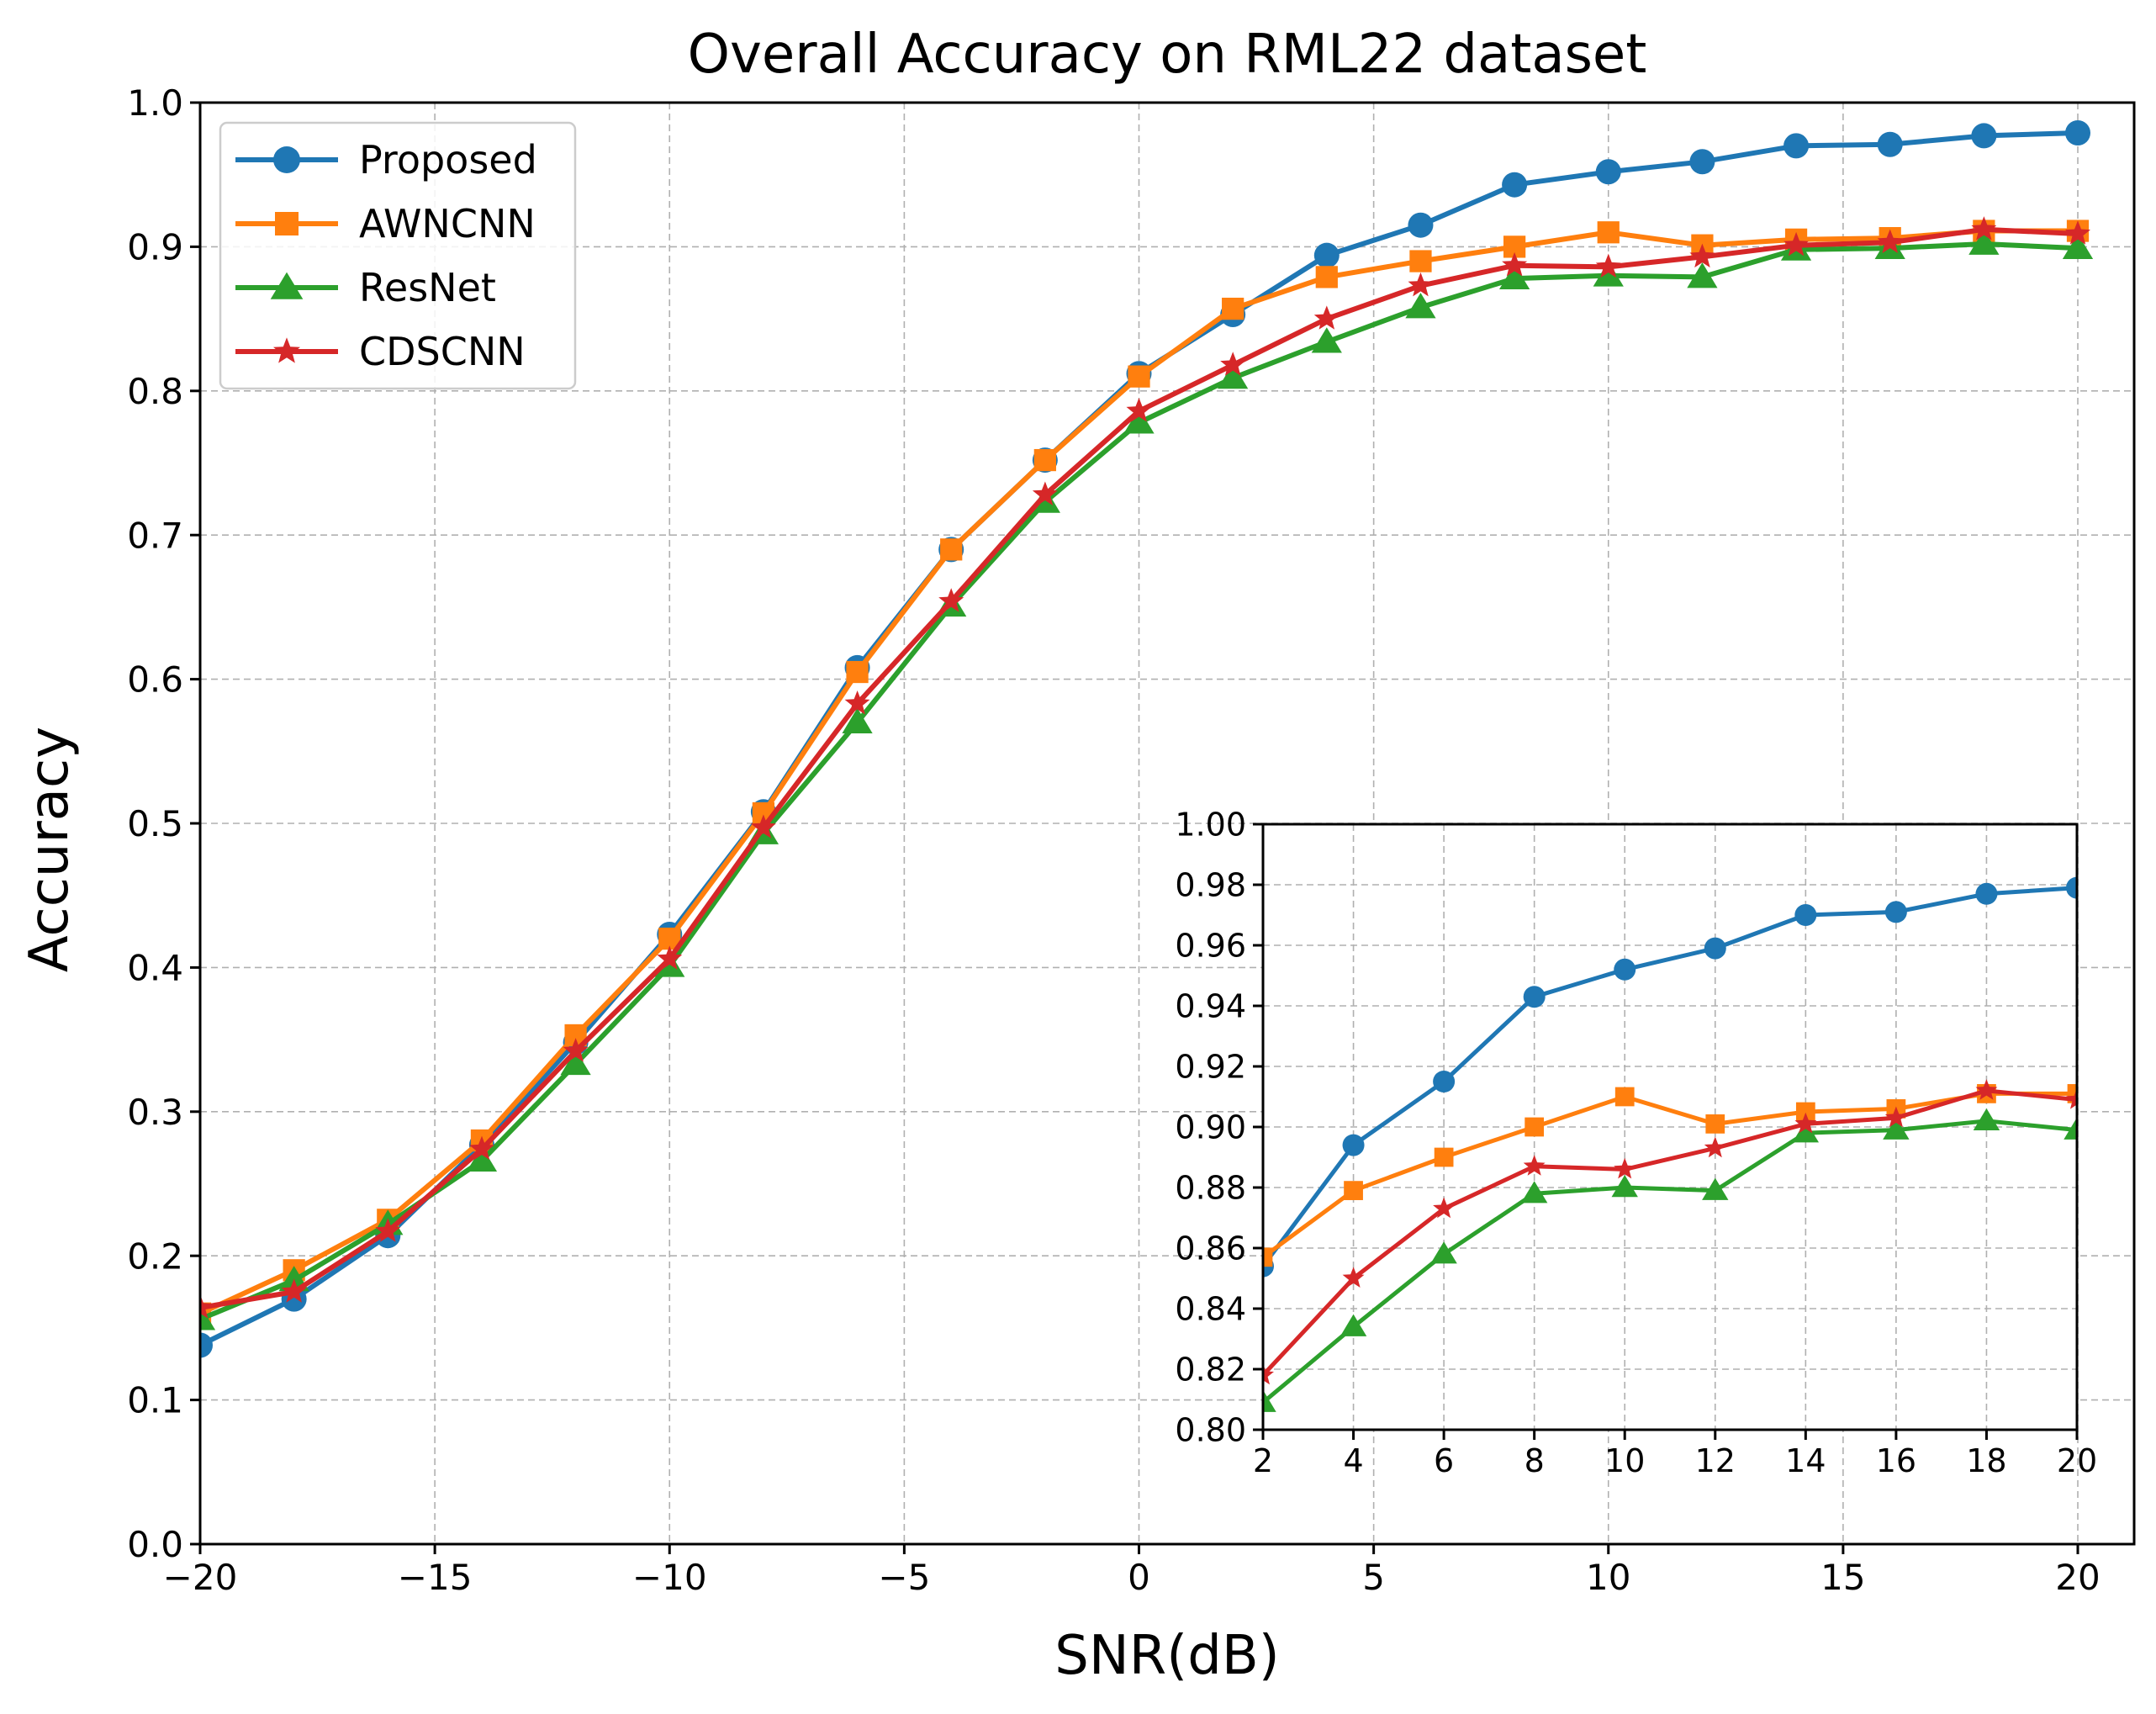 The image size is (2156, 1714). Describe the element at coordinates (155, 1256) in the screenshot. I see `main-y-tick-label: 0.2` at that location.